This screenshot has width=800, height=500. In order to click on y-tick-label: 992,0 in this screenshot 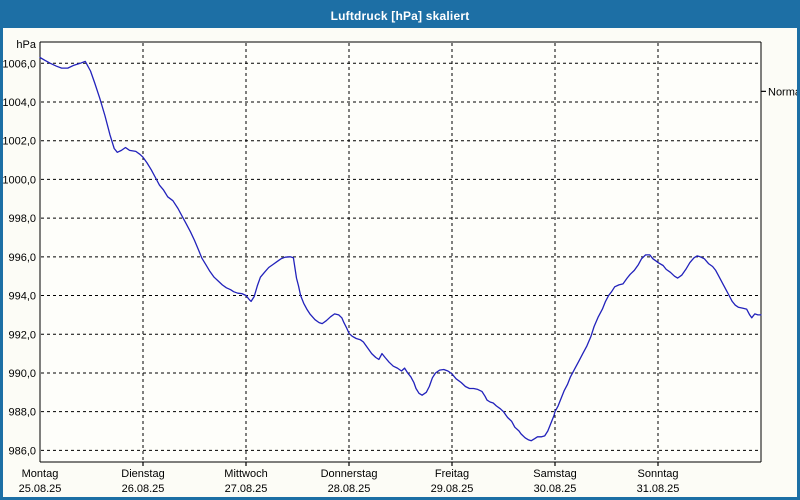, I will do `click(22, 335)`.